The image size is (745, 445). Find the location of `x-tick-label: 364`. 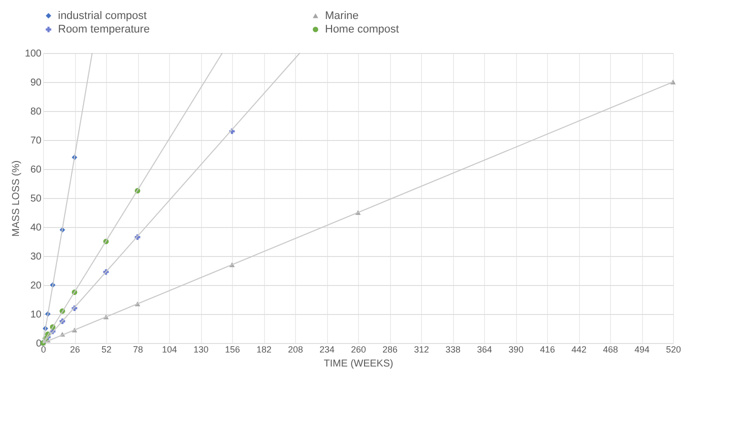

x-tick-label: 364 is located at coordinates (484, 349).